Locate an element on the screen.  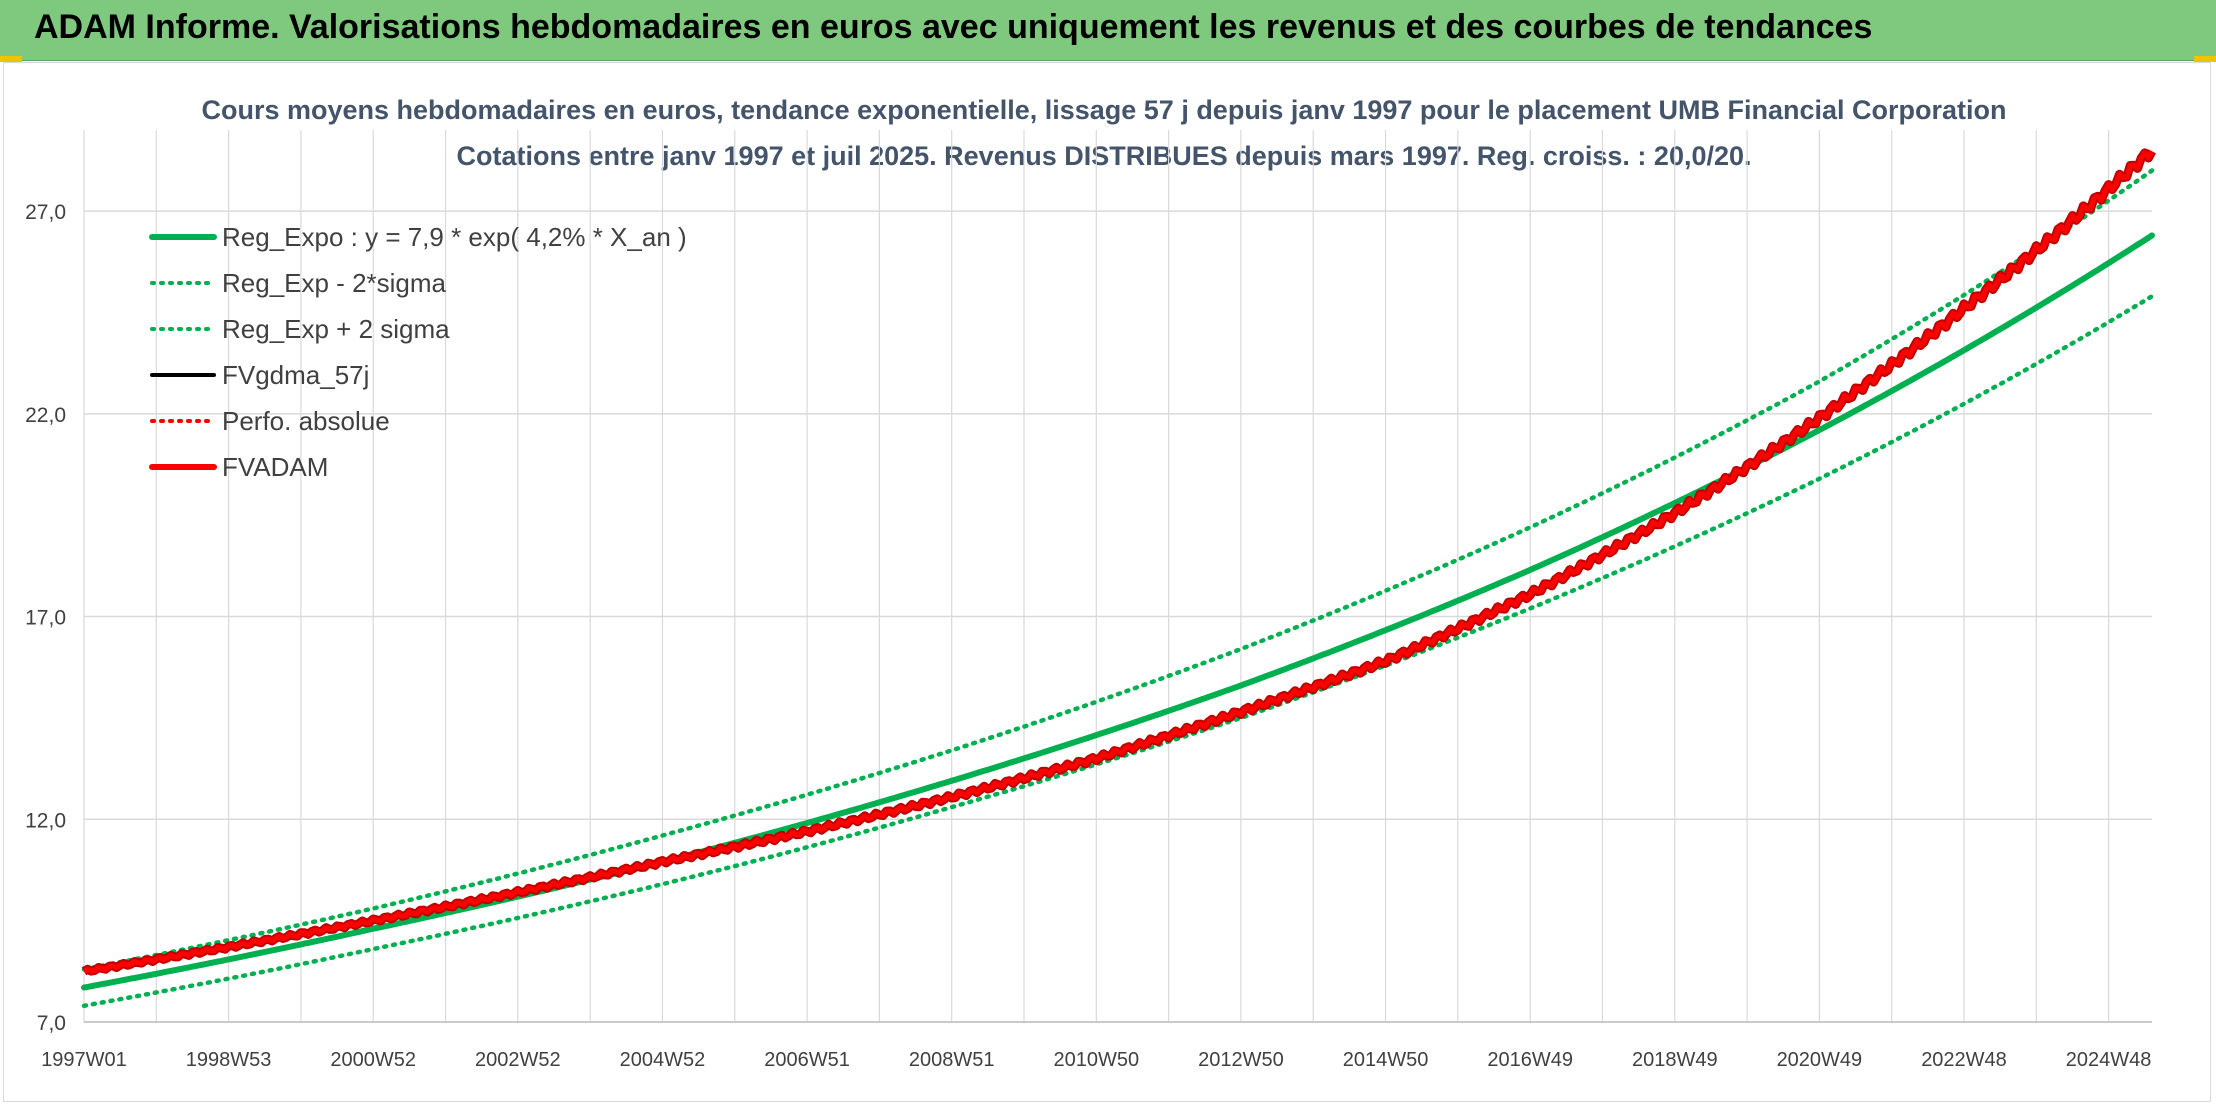
legend-label: FVADAM is located at coordinates (275, 467).